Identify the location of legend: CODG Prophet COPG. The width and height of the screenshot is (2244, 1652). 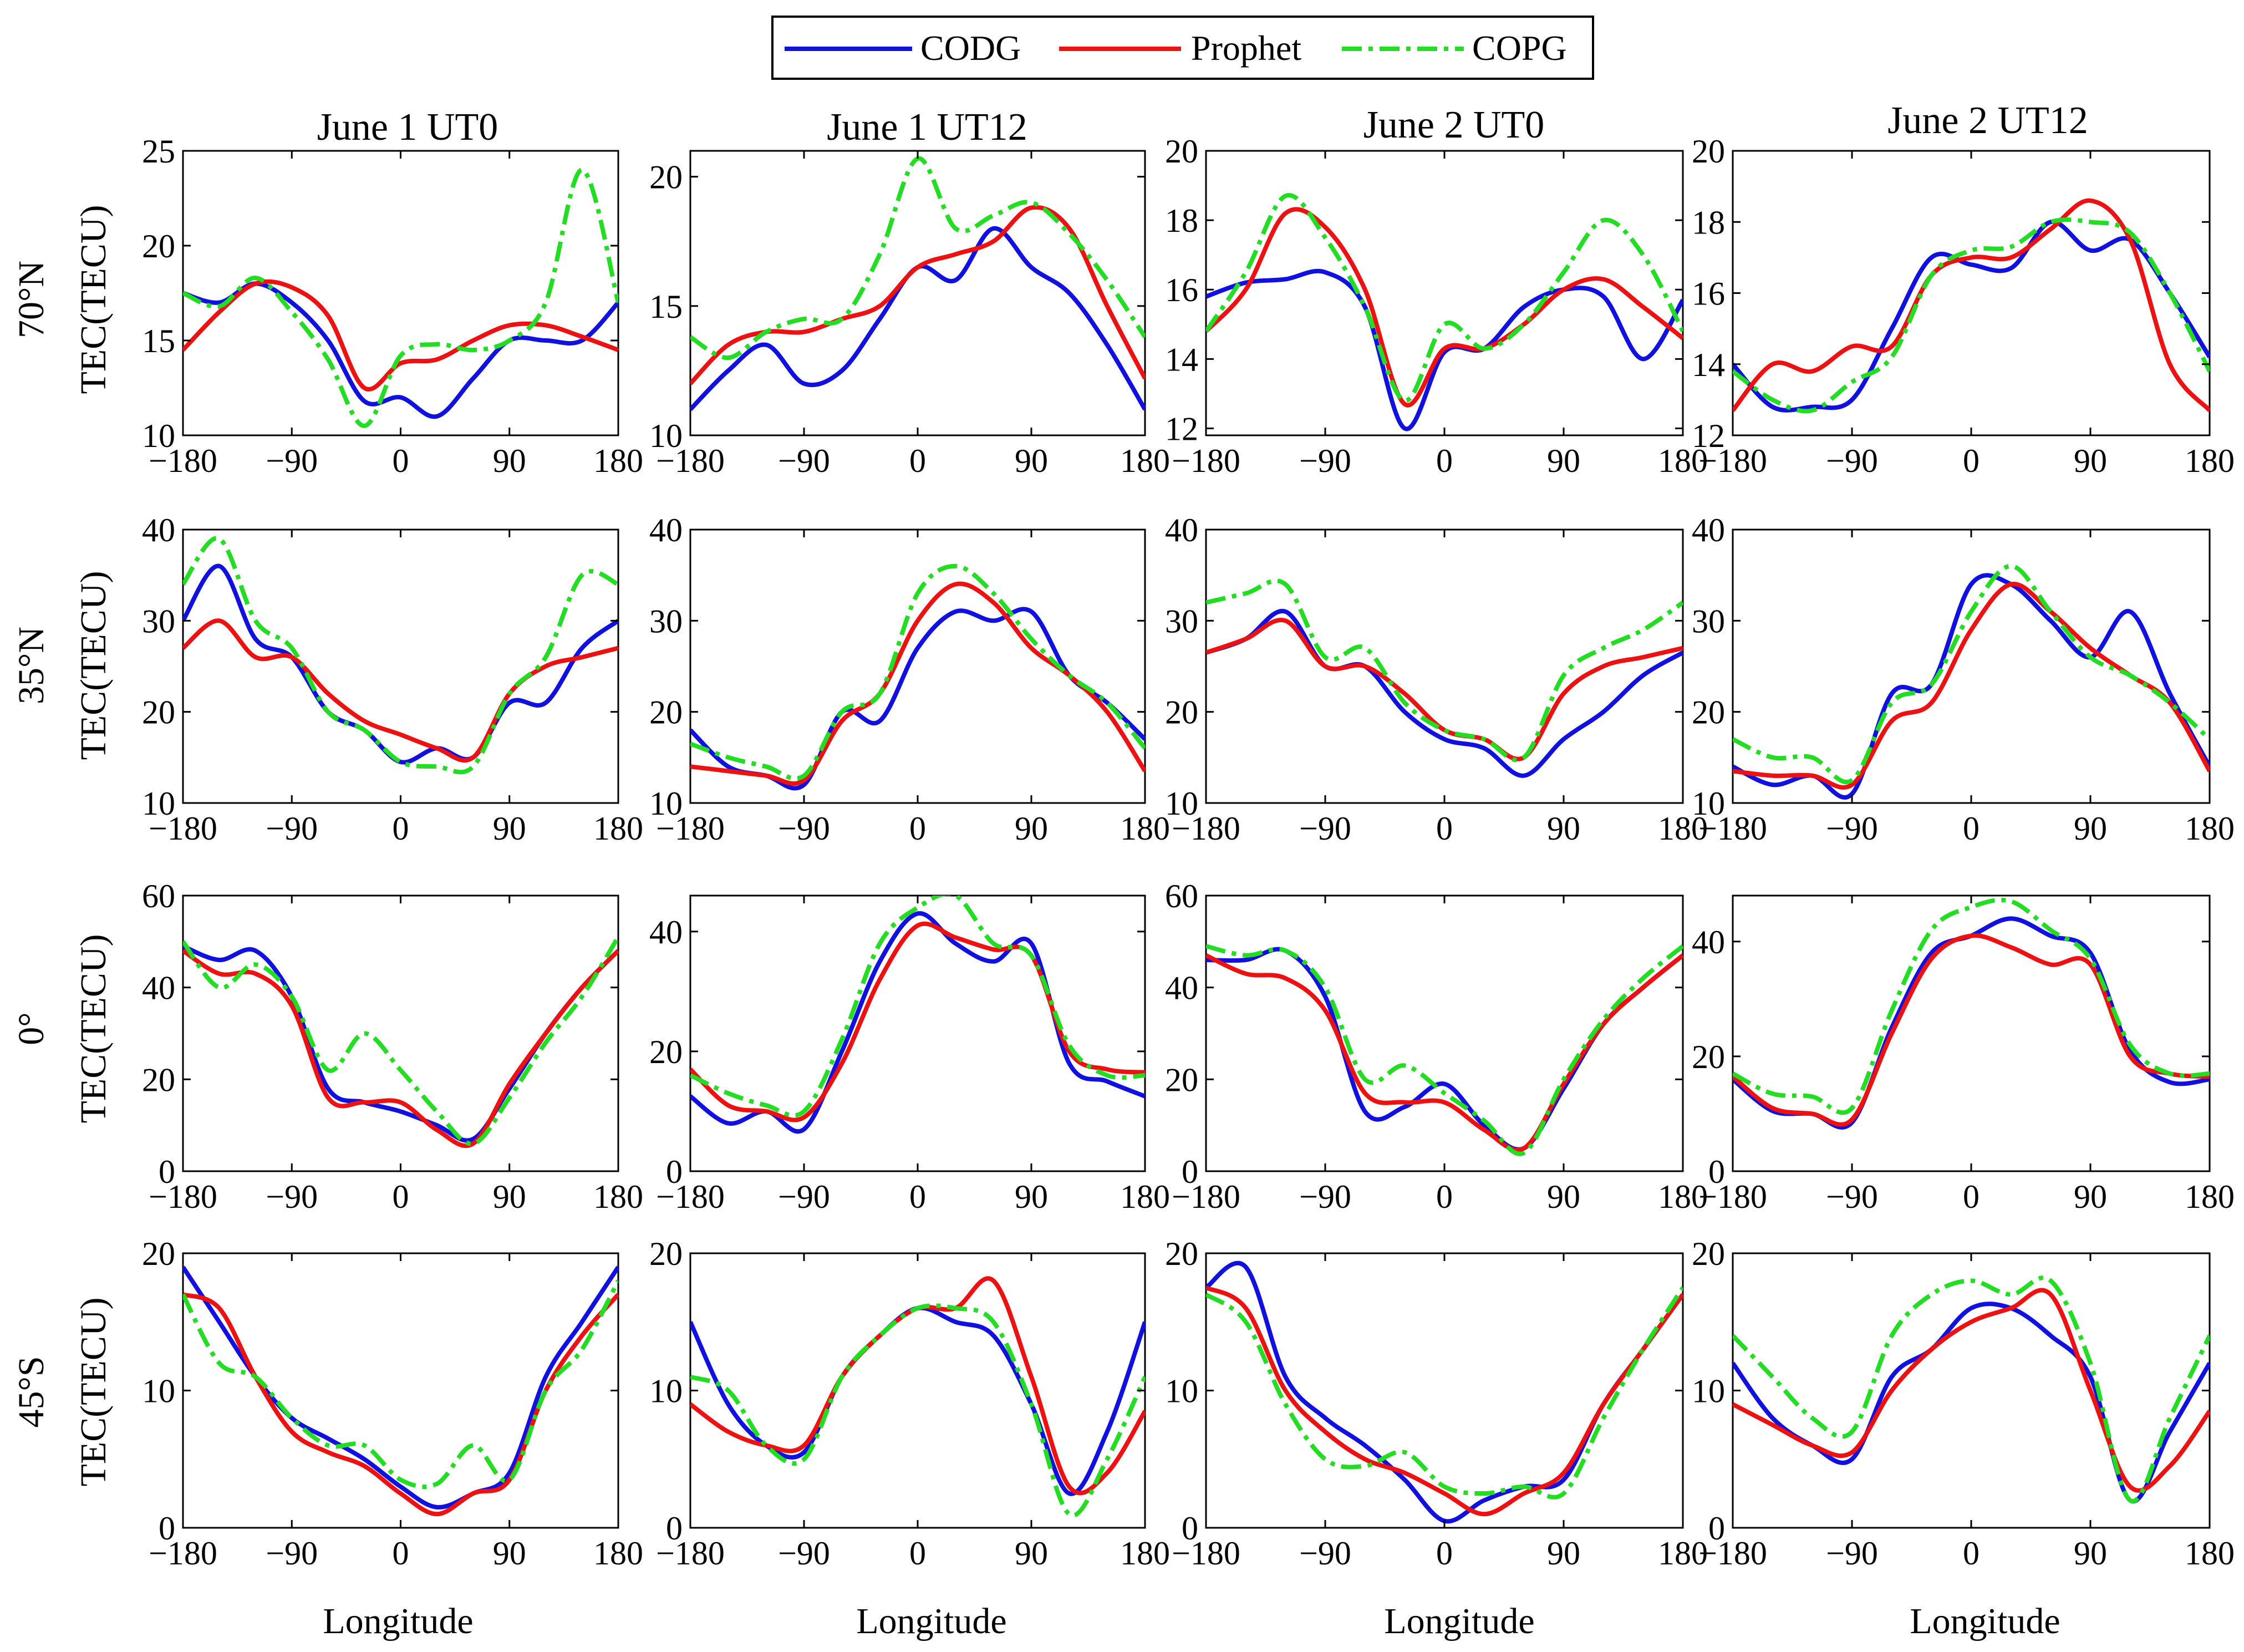
(1182, 48).